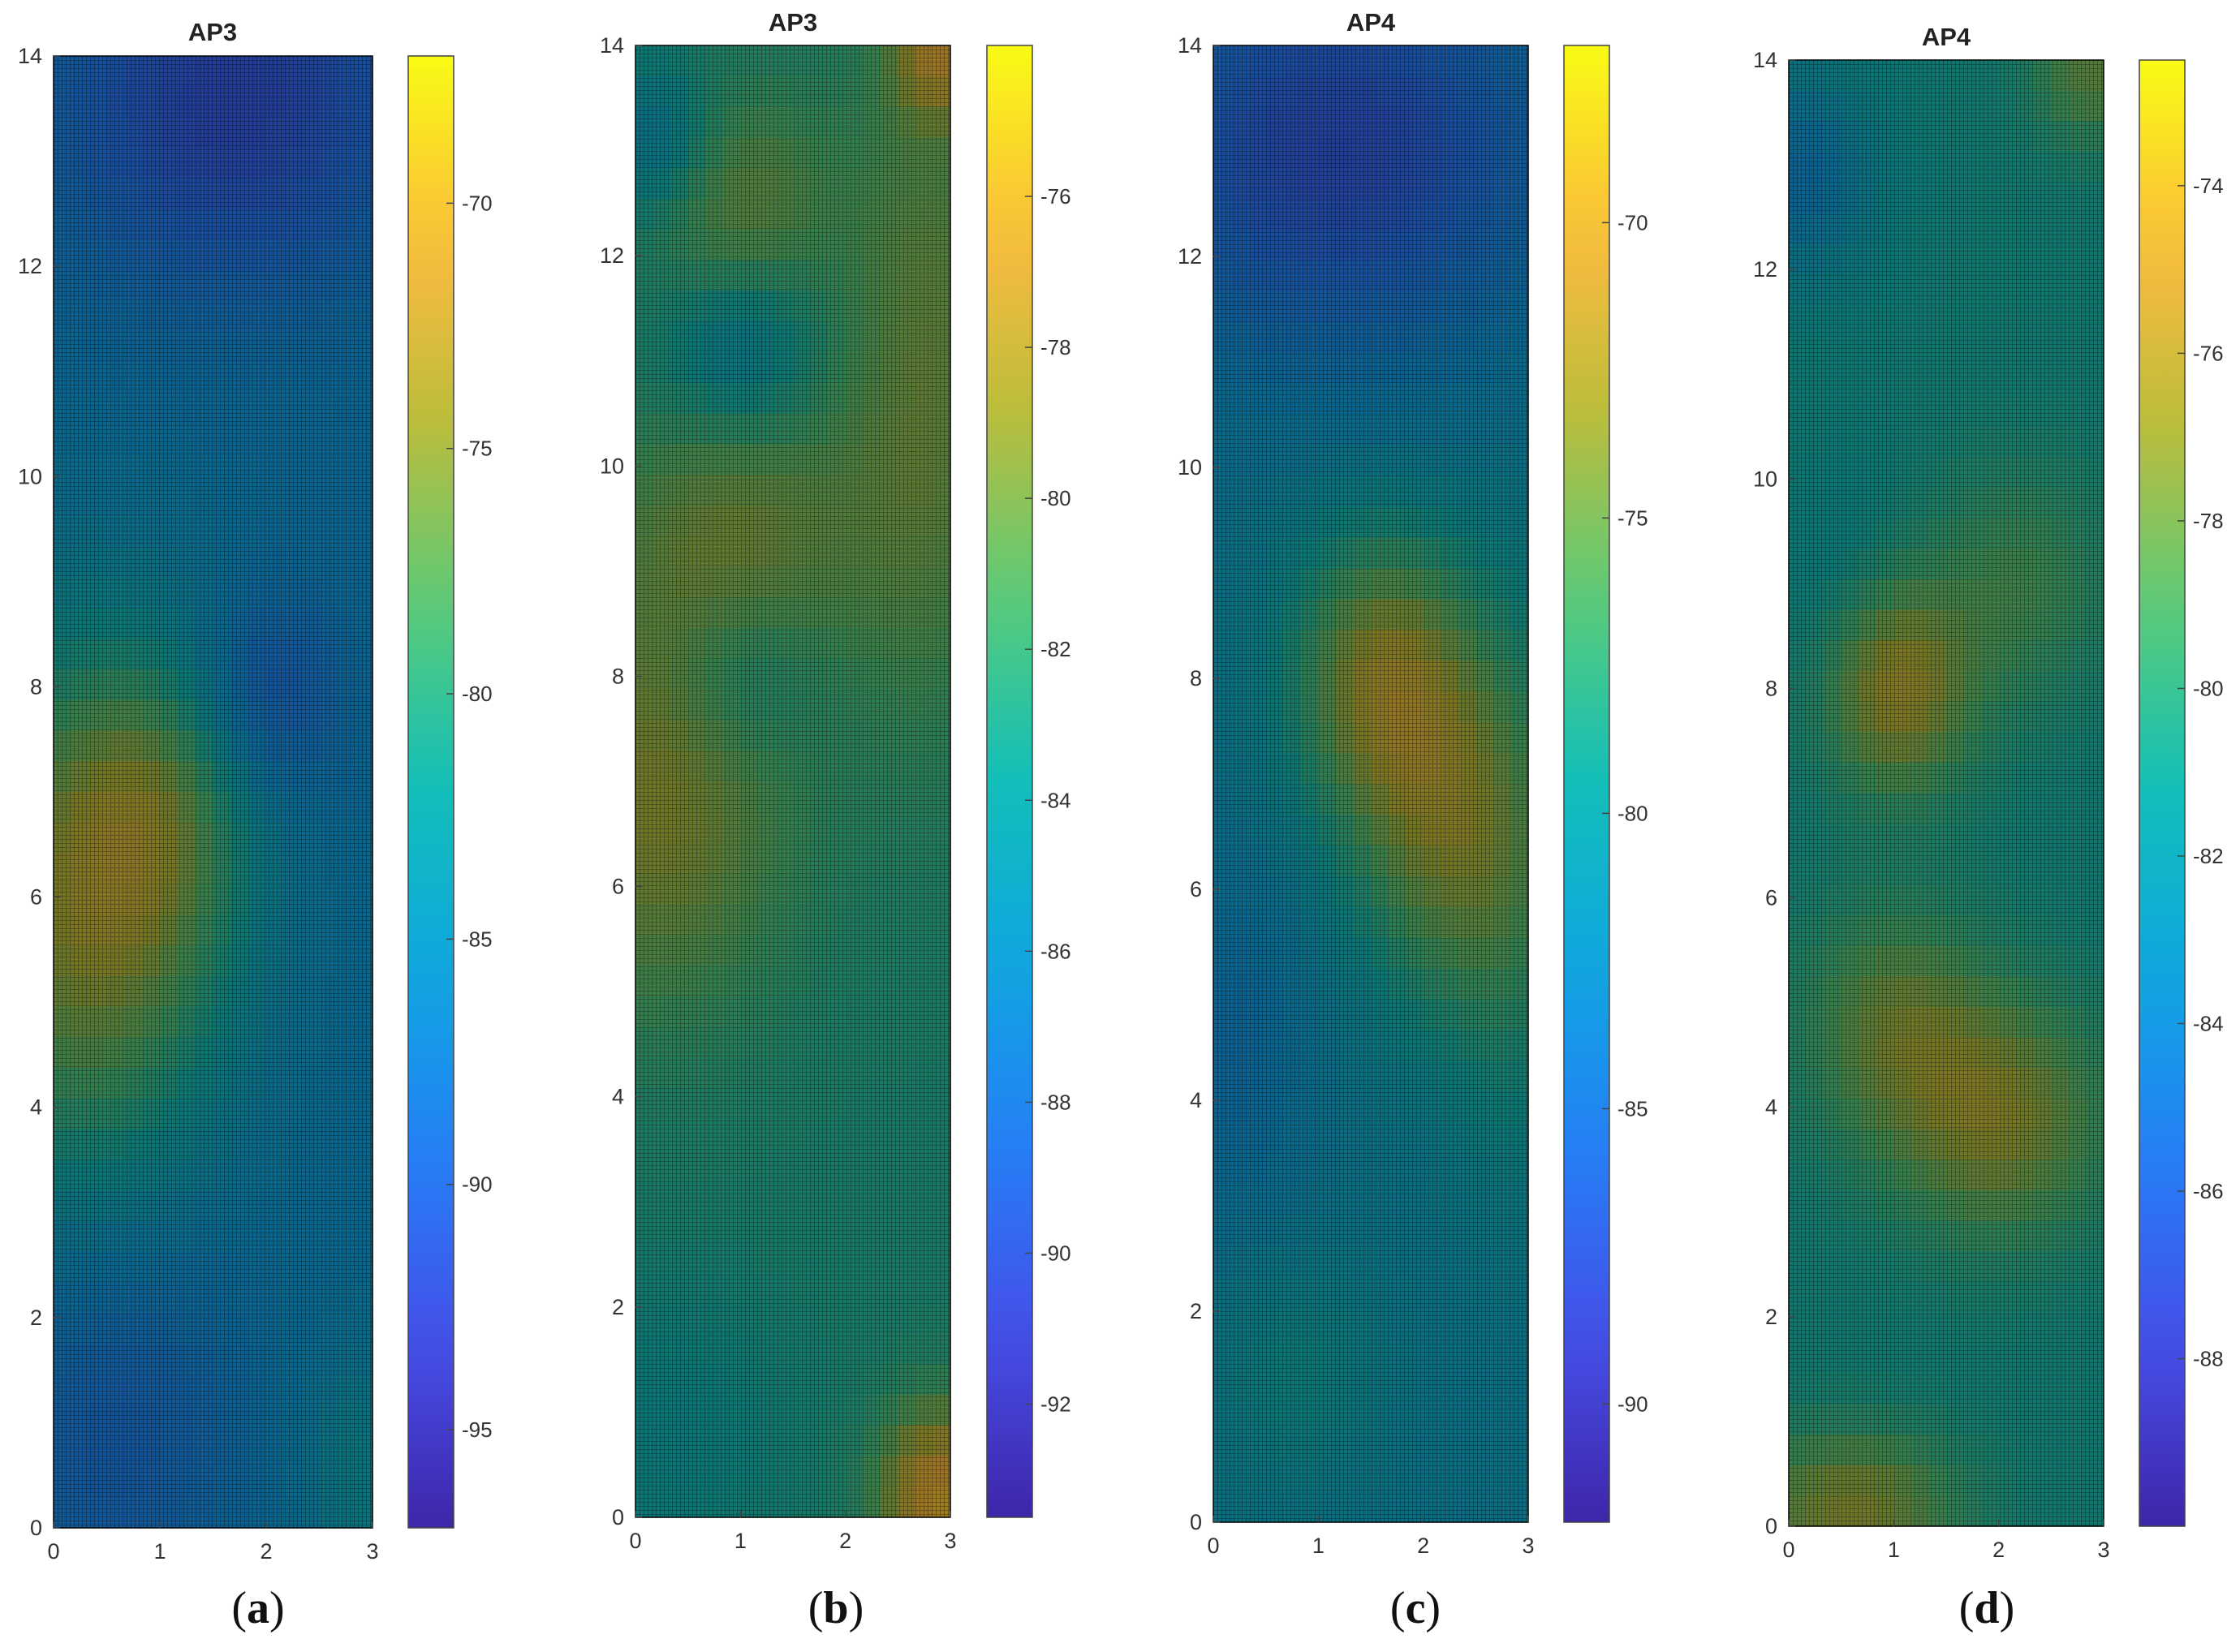 This screenshot has width=2240, height=1652. I want to click on panel-caption: (b), so click(836, 1608).